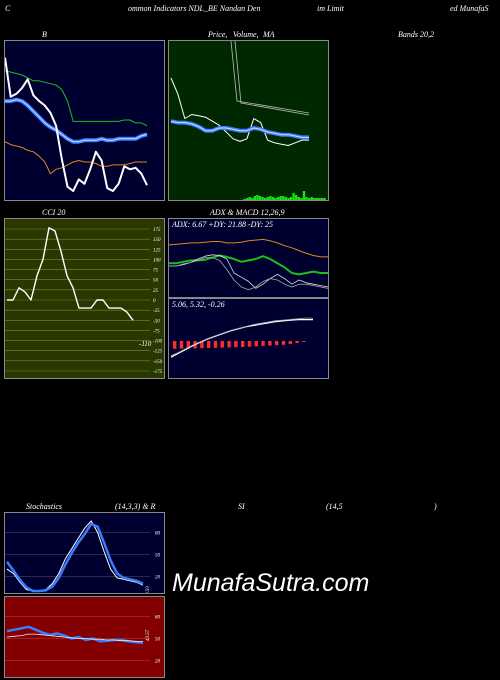 This screenshot has height=680, width=500. Describe the element at coordinates (70, 274) in the screenshot. I see `cci-line` at that location.